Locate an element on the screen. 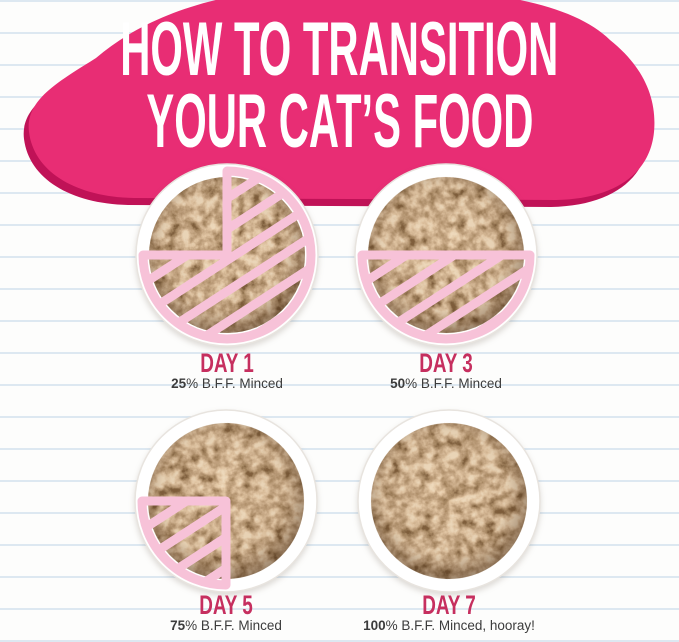 This screenshot has height=642, width=679. day-3-title: DAY 3 is located at coordinates (446, 363).